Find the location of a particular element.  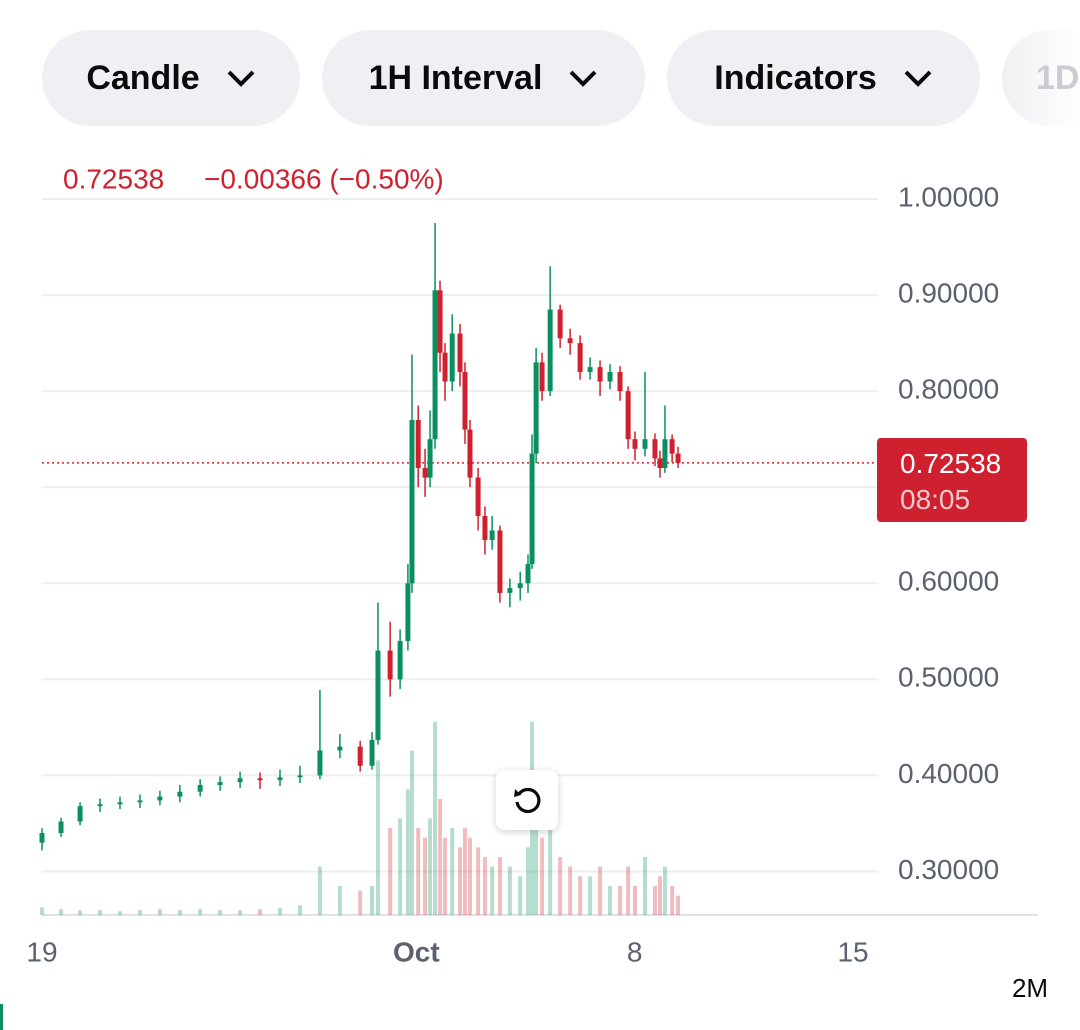

indicators-button: Indicators is located at coordinates (823, 78).